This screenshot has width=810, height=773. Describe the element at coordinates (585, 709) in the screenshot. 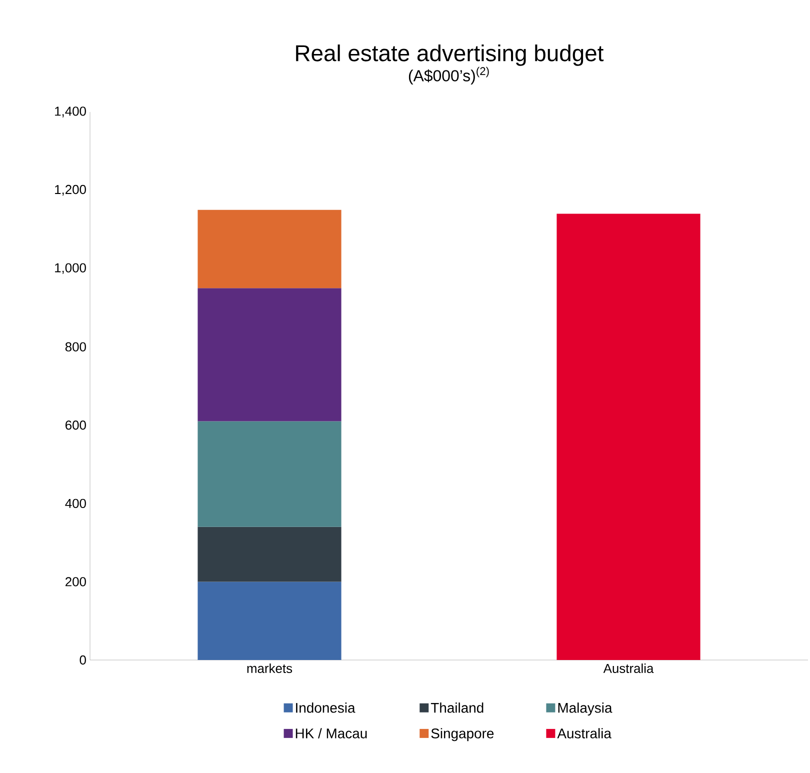

I see `legend-label: Malaysia` at that location.